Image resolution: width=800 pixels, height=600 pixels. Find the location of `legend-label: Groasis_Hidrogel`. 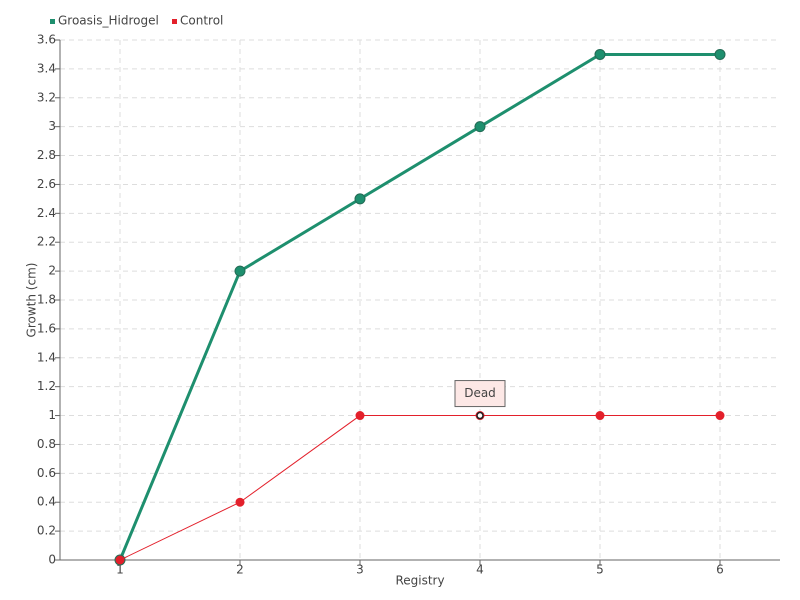

legend-label: Groasis_Hidrogel is located at coordinates (108, 21).